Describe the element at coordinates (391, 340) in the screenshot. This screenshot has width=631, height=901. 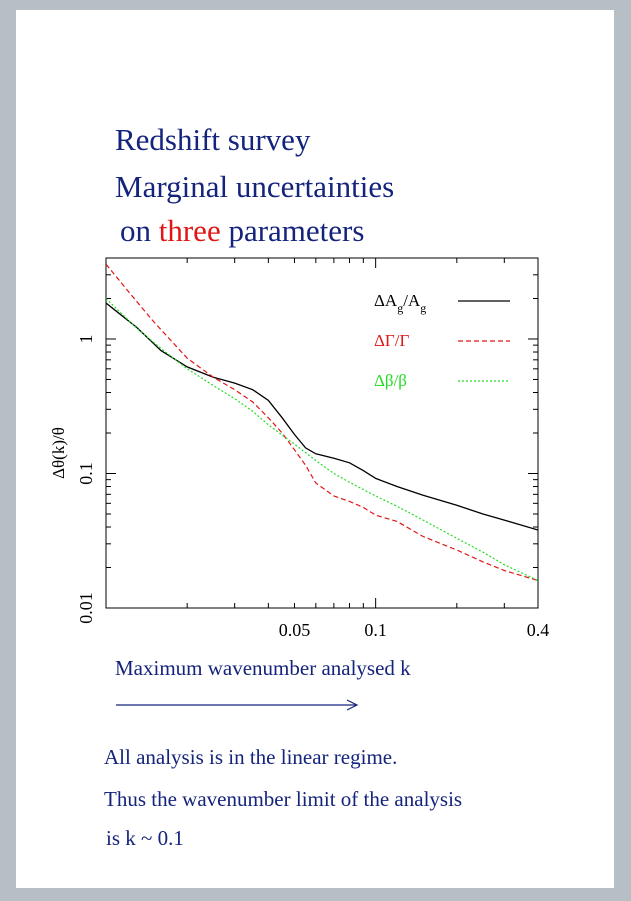
I see `legend-label-1: ΔΓ/Γ` at that location.